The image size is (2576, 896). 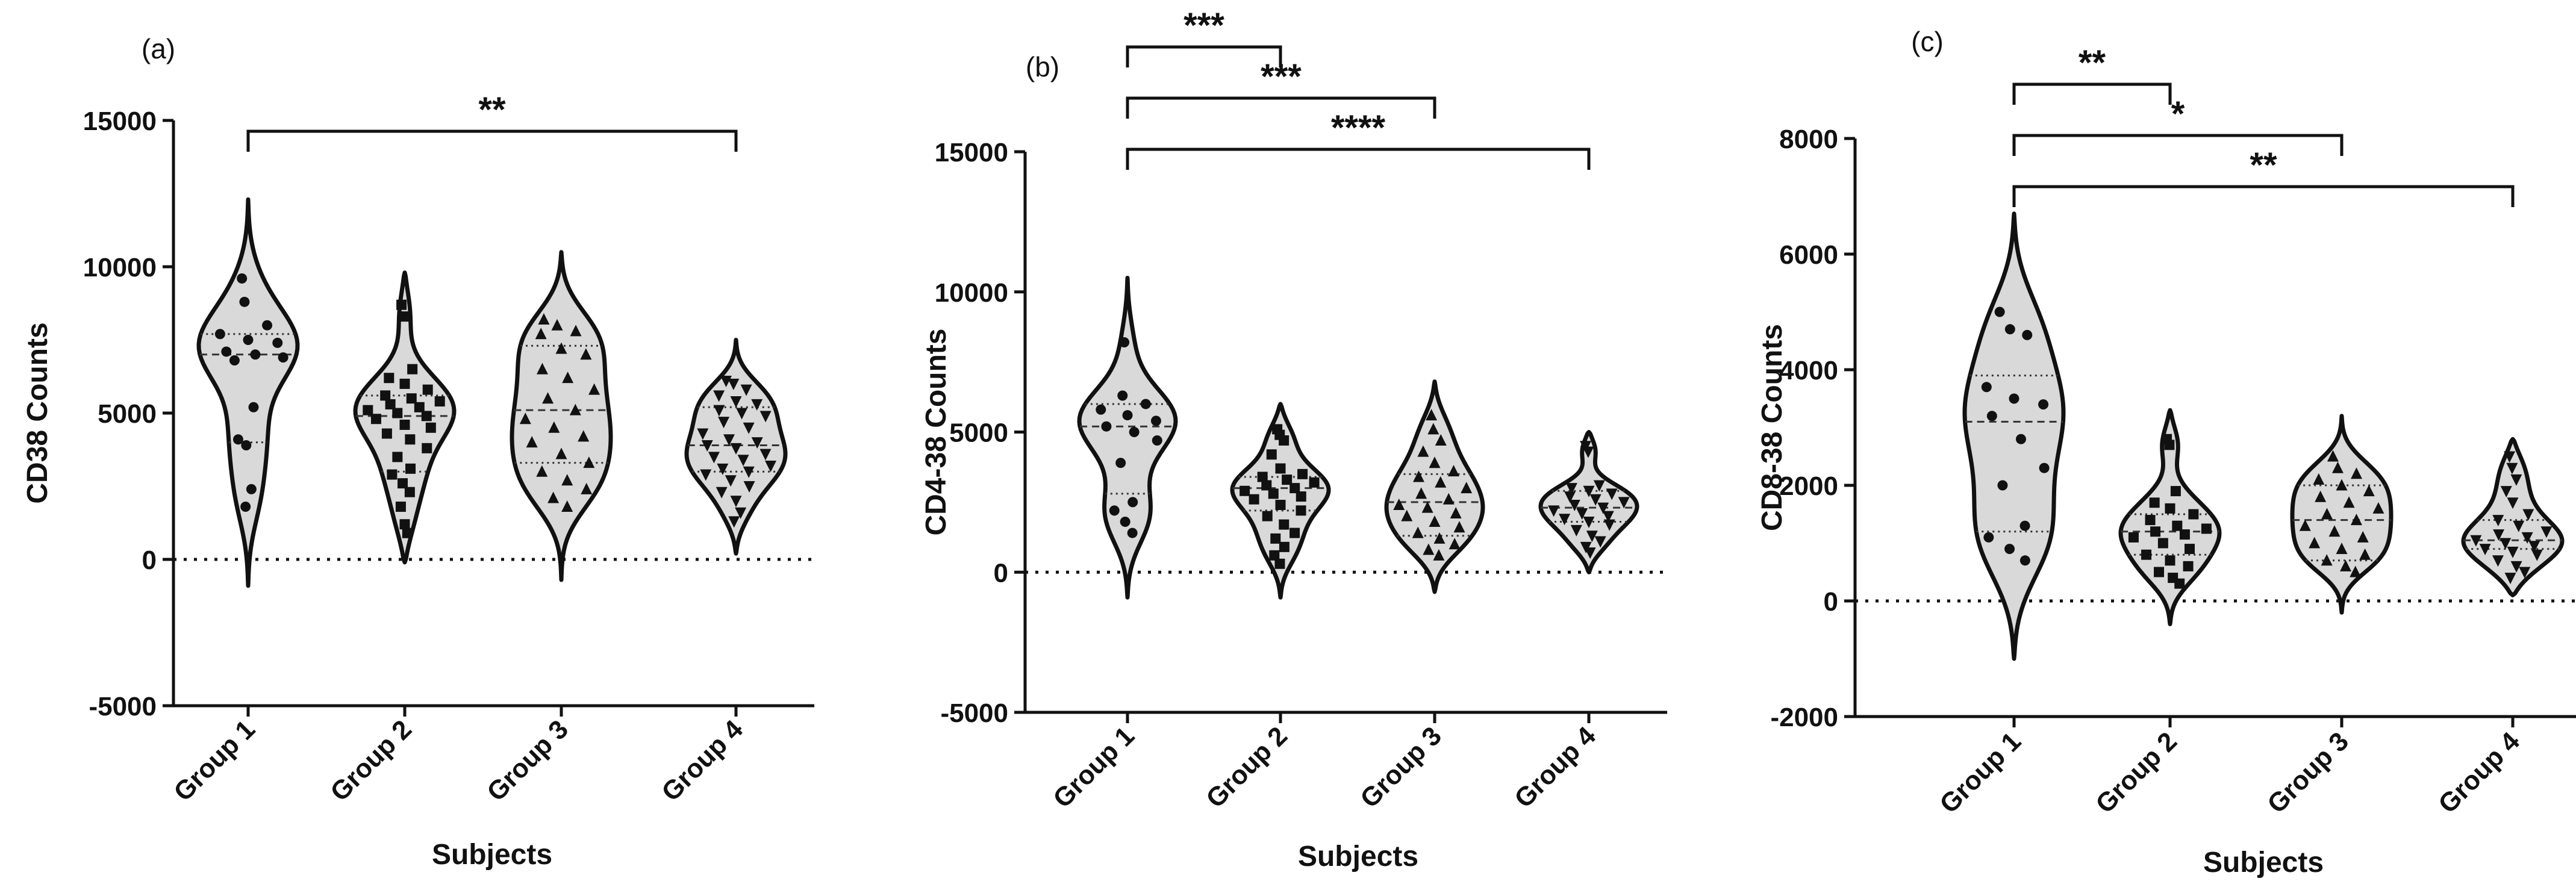 I want to click on bracket-line, so click(x=2178, y=145).